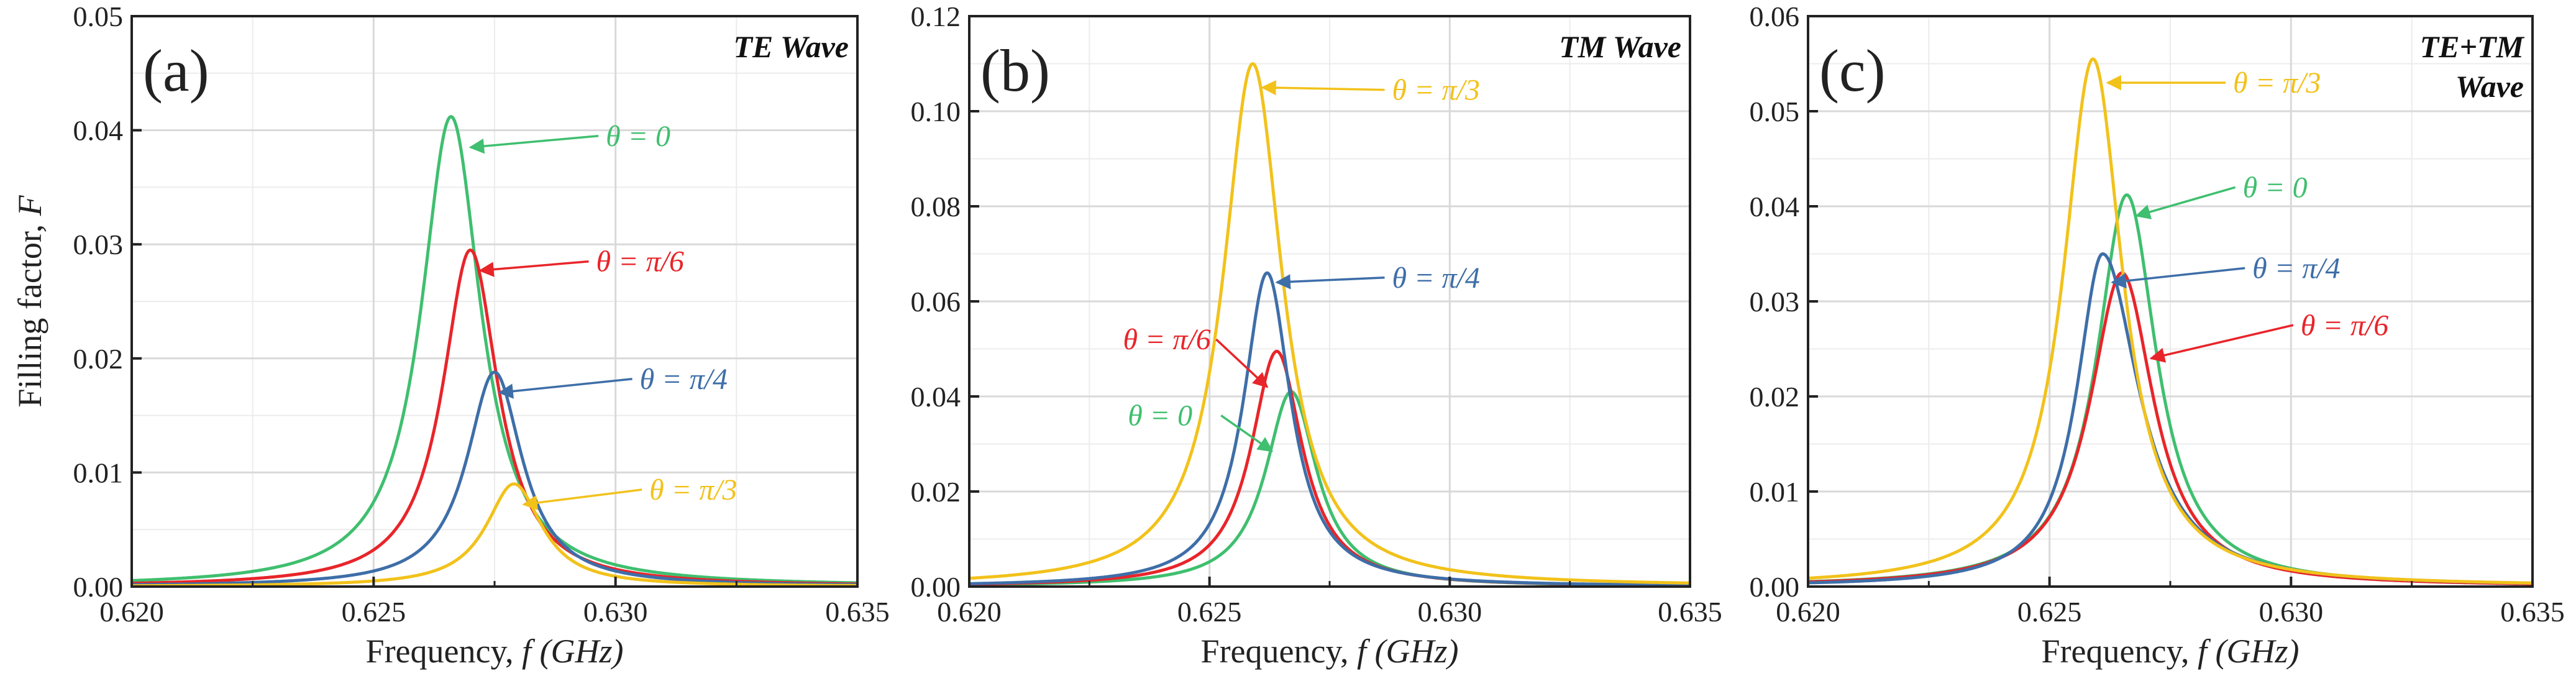 This screenshot has height=686, width=2576. I want to click on panel-tag: (a), so click(176, 70).